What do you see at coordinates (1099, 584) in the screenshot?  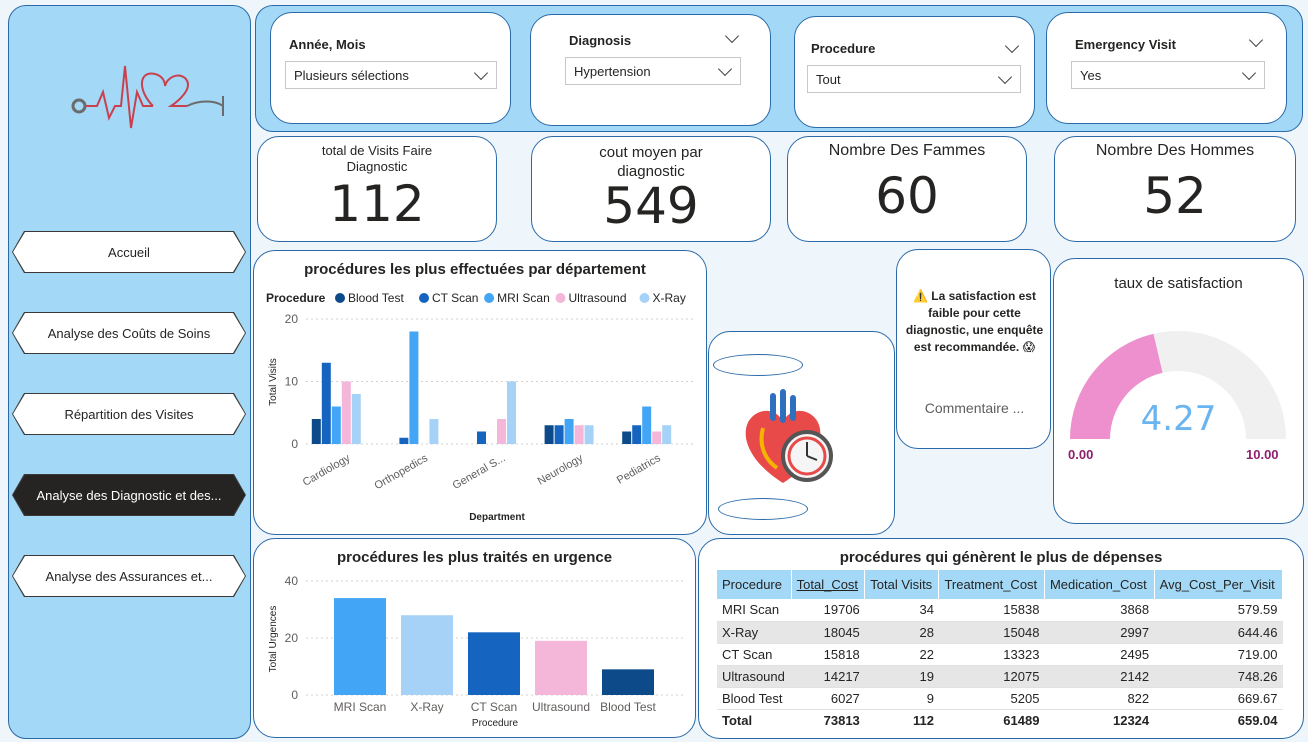 I see `column-header: Medication_Cost` at bounding box center [1099, 584].